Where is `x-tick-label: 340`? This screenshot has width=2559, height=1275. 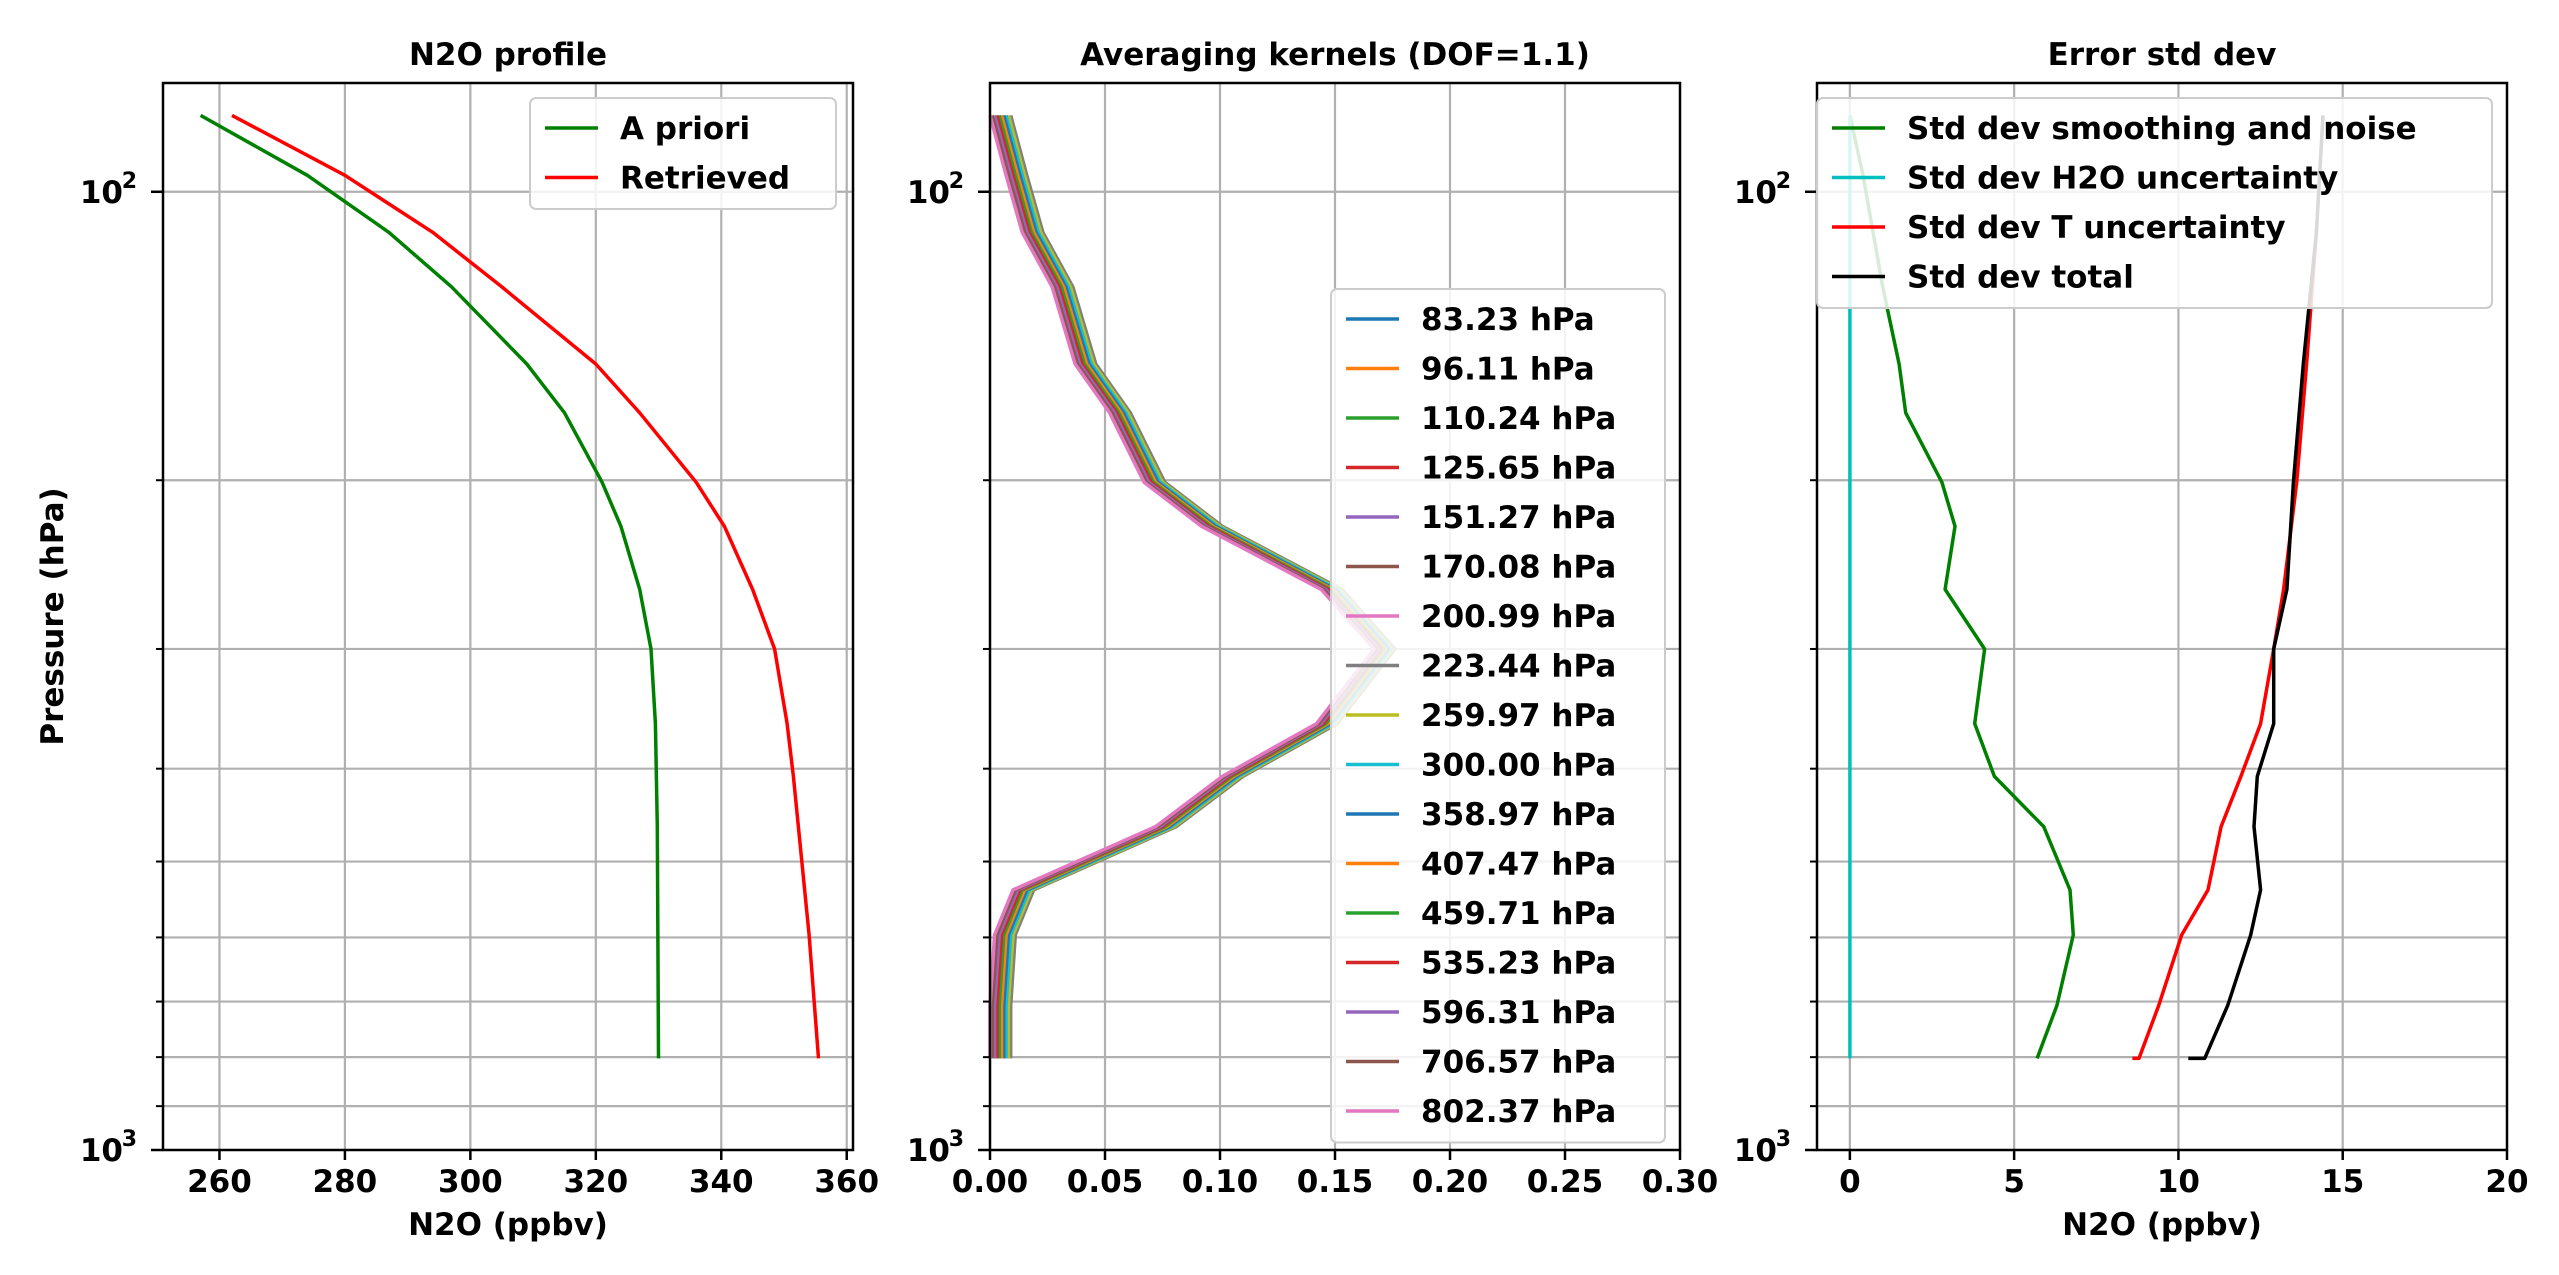
x-tick-label: 340 is located at coordinates (721, 1182).